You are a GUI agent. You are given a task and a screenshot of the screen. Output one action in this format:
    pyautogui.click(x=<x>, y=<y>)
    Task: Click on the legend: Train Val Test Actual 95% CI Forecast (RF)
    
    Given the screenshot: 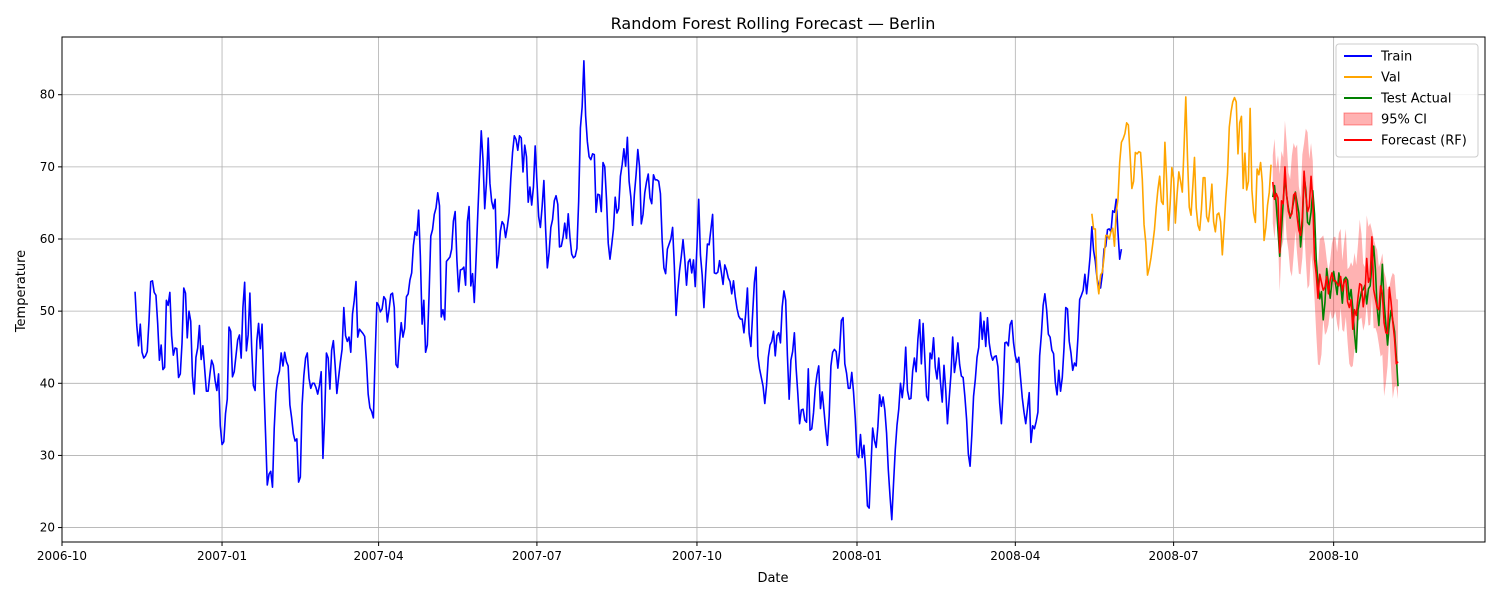 What is the action you would take?
    pyautogui.click(x=1407, y=100)
    